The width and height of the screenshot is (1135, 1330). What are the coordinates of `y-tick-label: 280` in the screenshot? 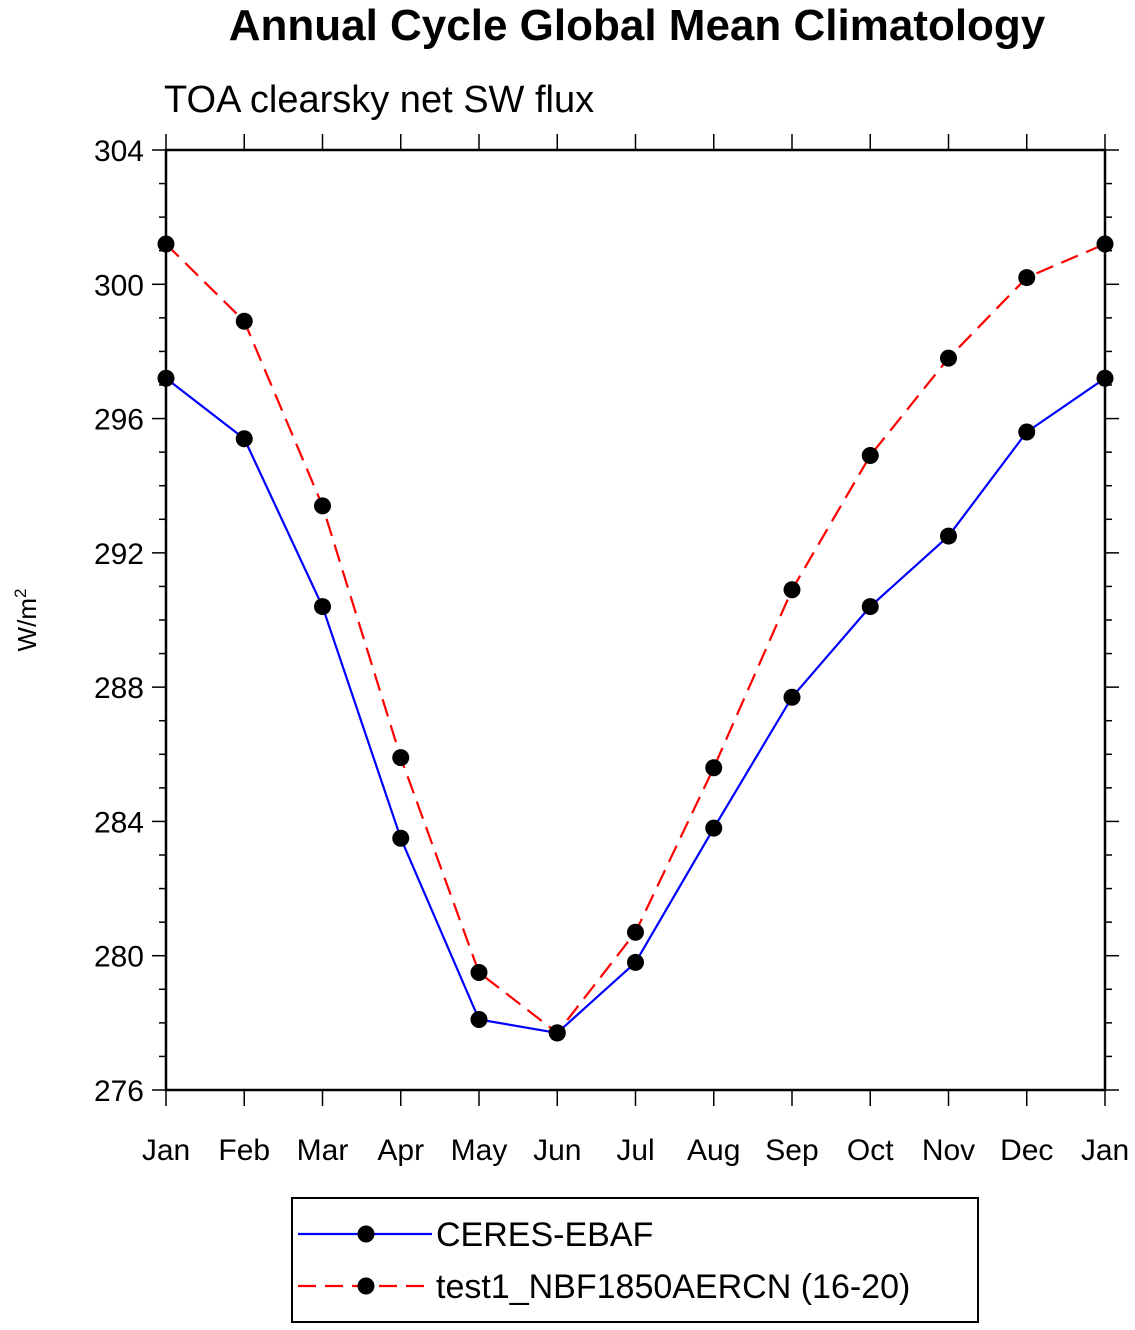 It's located at (119, 957).